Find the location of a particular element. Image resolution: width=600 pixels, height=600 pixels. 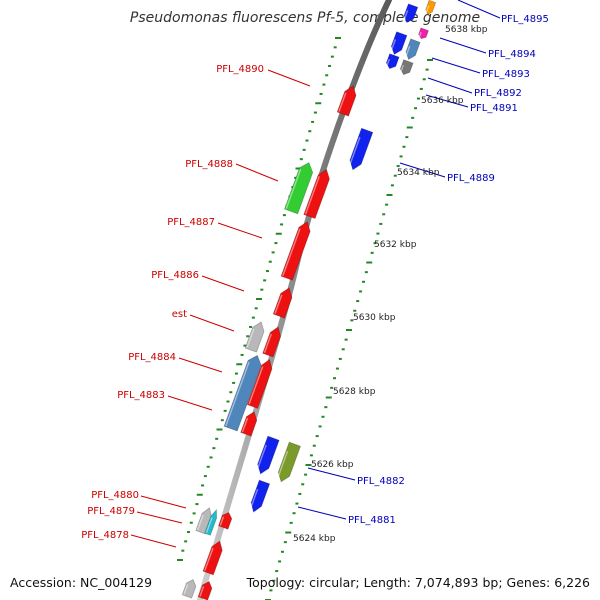

gene-pfl-4884-shape is located at coordinates (242, 393).